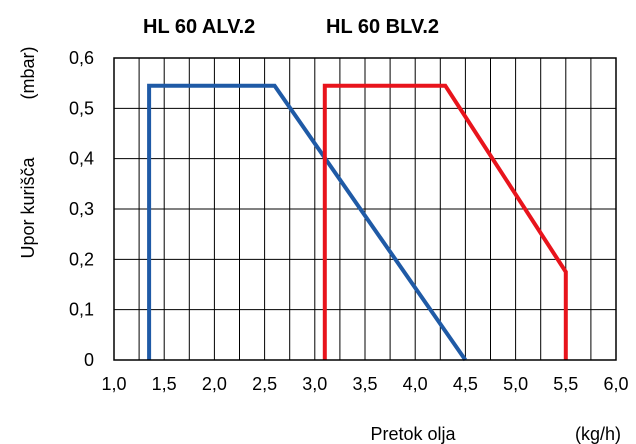 The height and width of the screenshot is (444, 636). What do you see at coordinates (81, 310) in the screenshot?
I see `y-tick-label: 0,1` at bounding box center [81, 310].